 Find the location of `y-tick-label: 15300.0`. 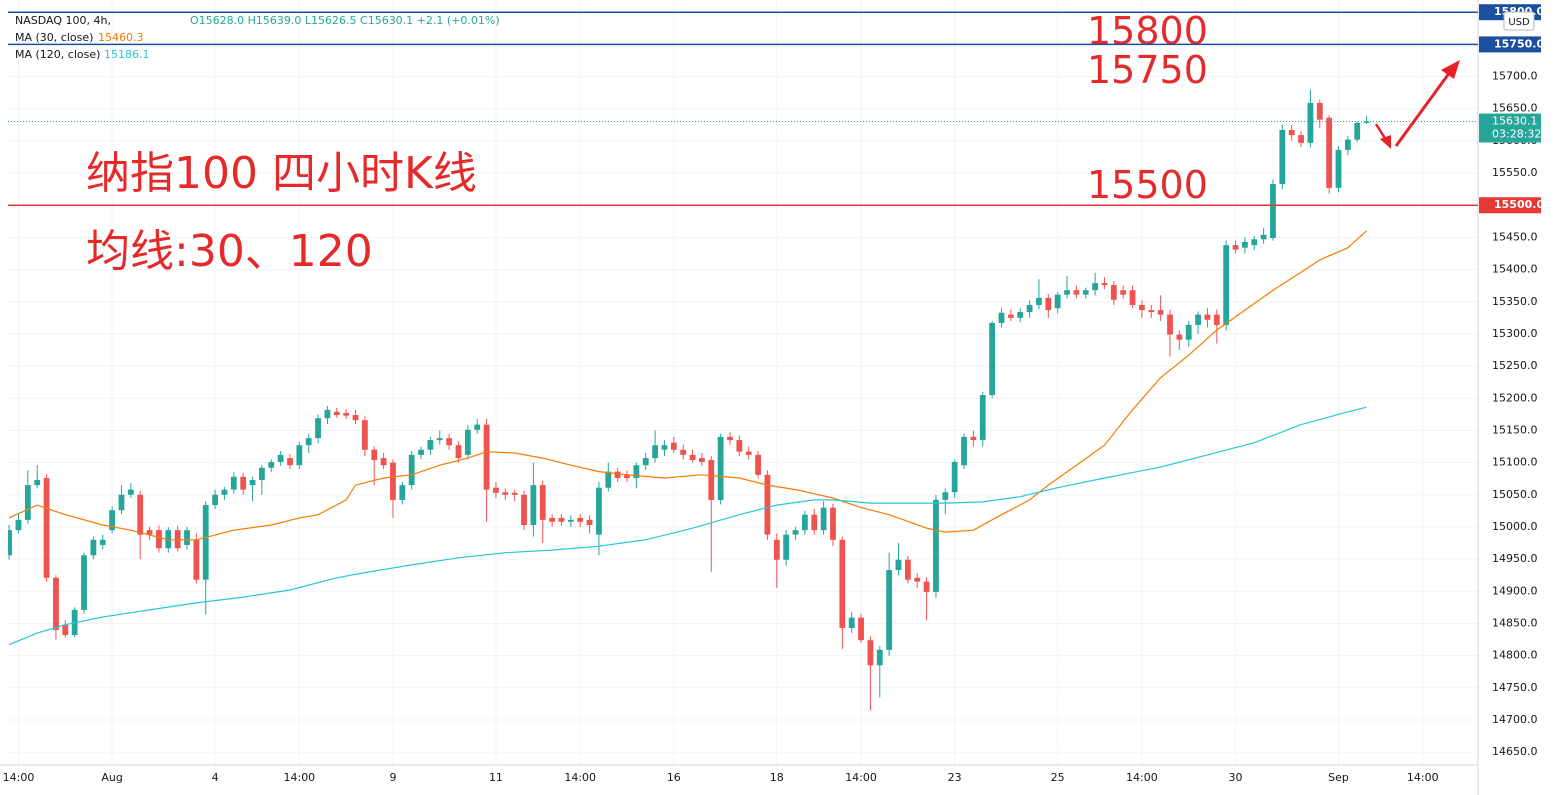

y-tick-label: 15300.0 is located at coordinates (1515, 333).